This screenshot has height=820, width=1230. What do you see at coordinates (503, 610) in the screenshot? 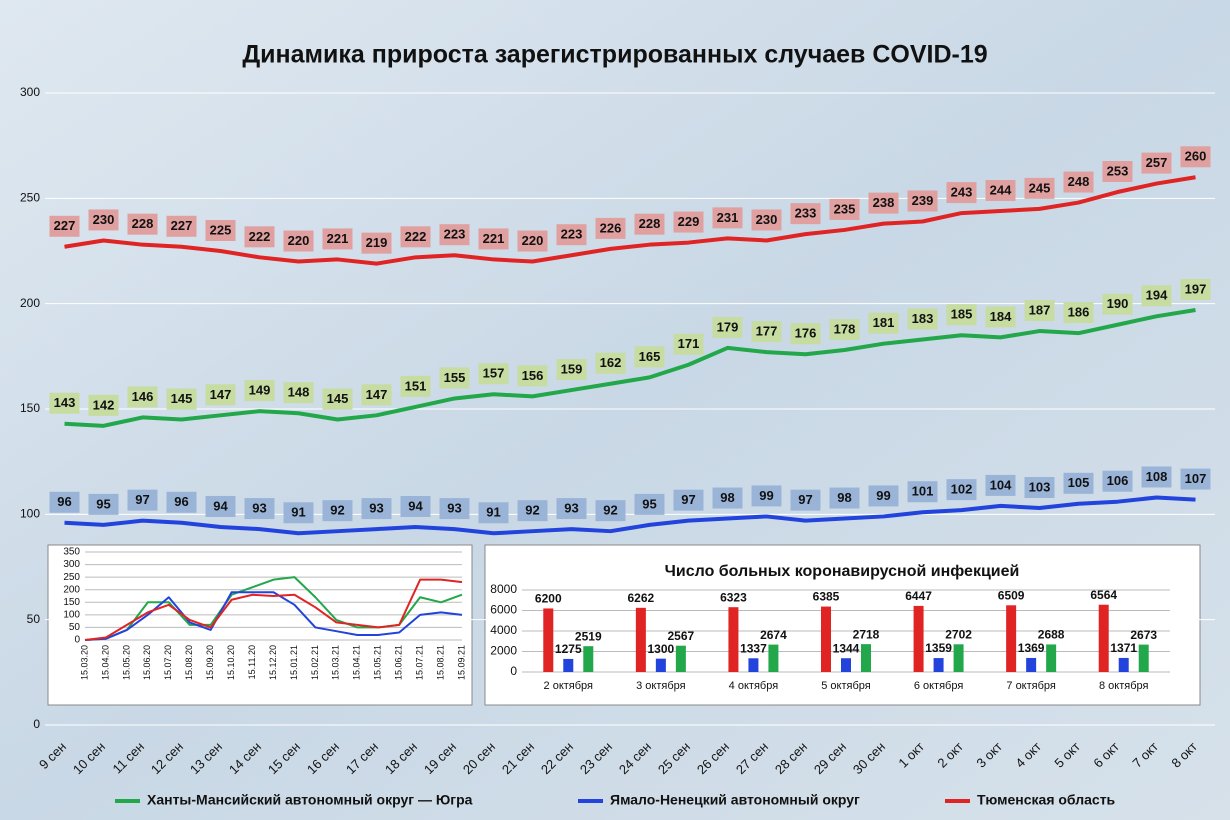
I see `y-tick-label: 6000` at bounding box center [503, 610].